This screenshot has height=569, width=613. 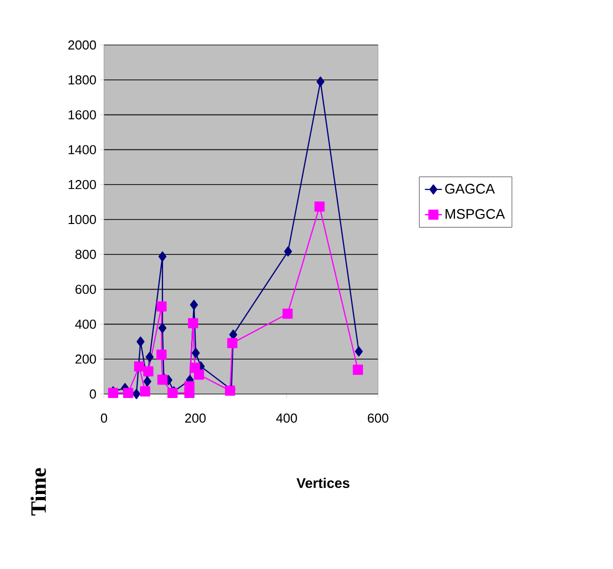 I want to click on legend-label: GAGCA, so click(x=470, y=189).